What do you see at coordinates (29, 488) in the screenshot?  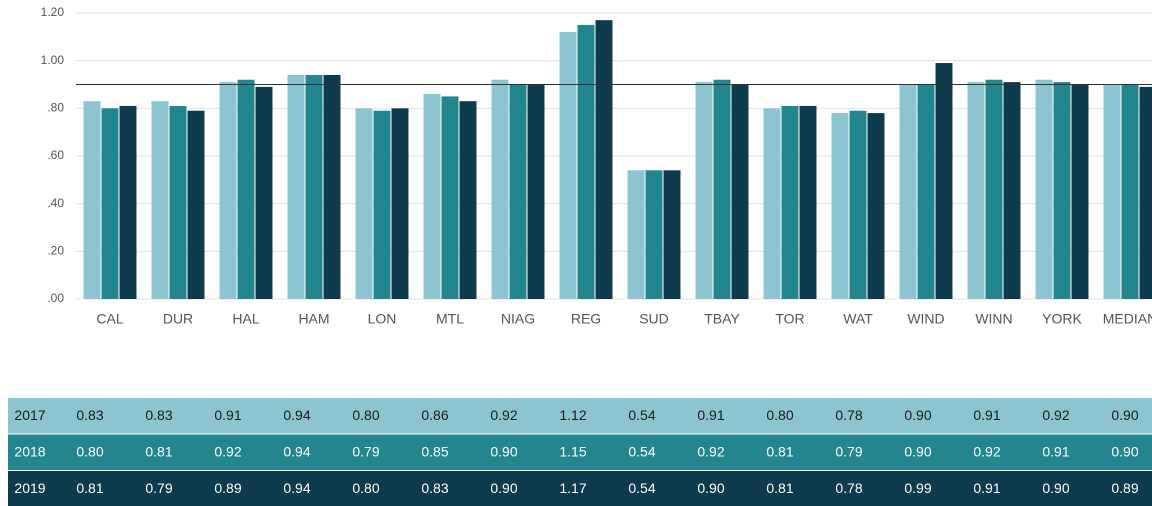 I see `table-row-label: 2019` at bounding box center [29, 488].